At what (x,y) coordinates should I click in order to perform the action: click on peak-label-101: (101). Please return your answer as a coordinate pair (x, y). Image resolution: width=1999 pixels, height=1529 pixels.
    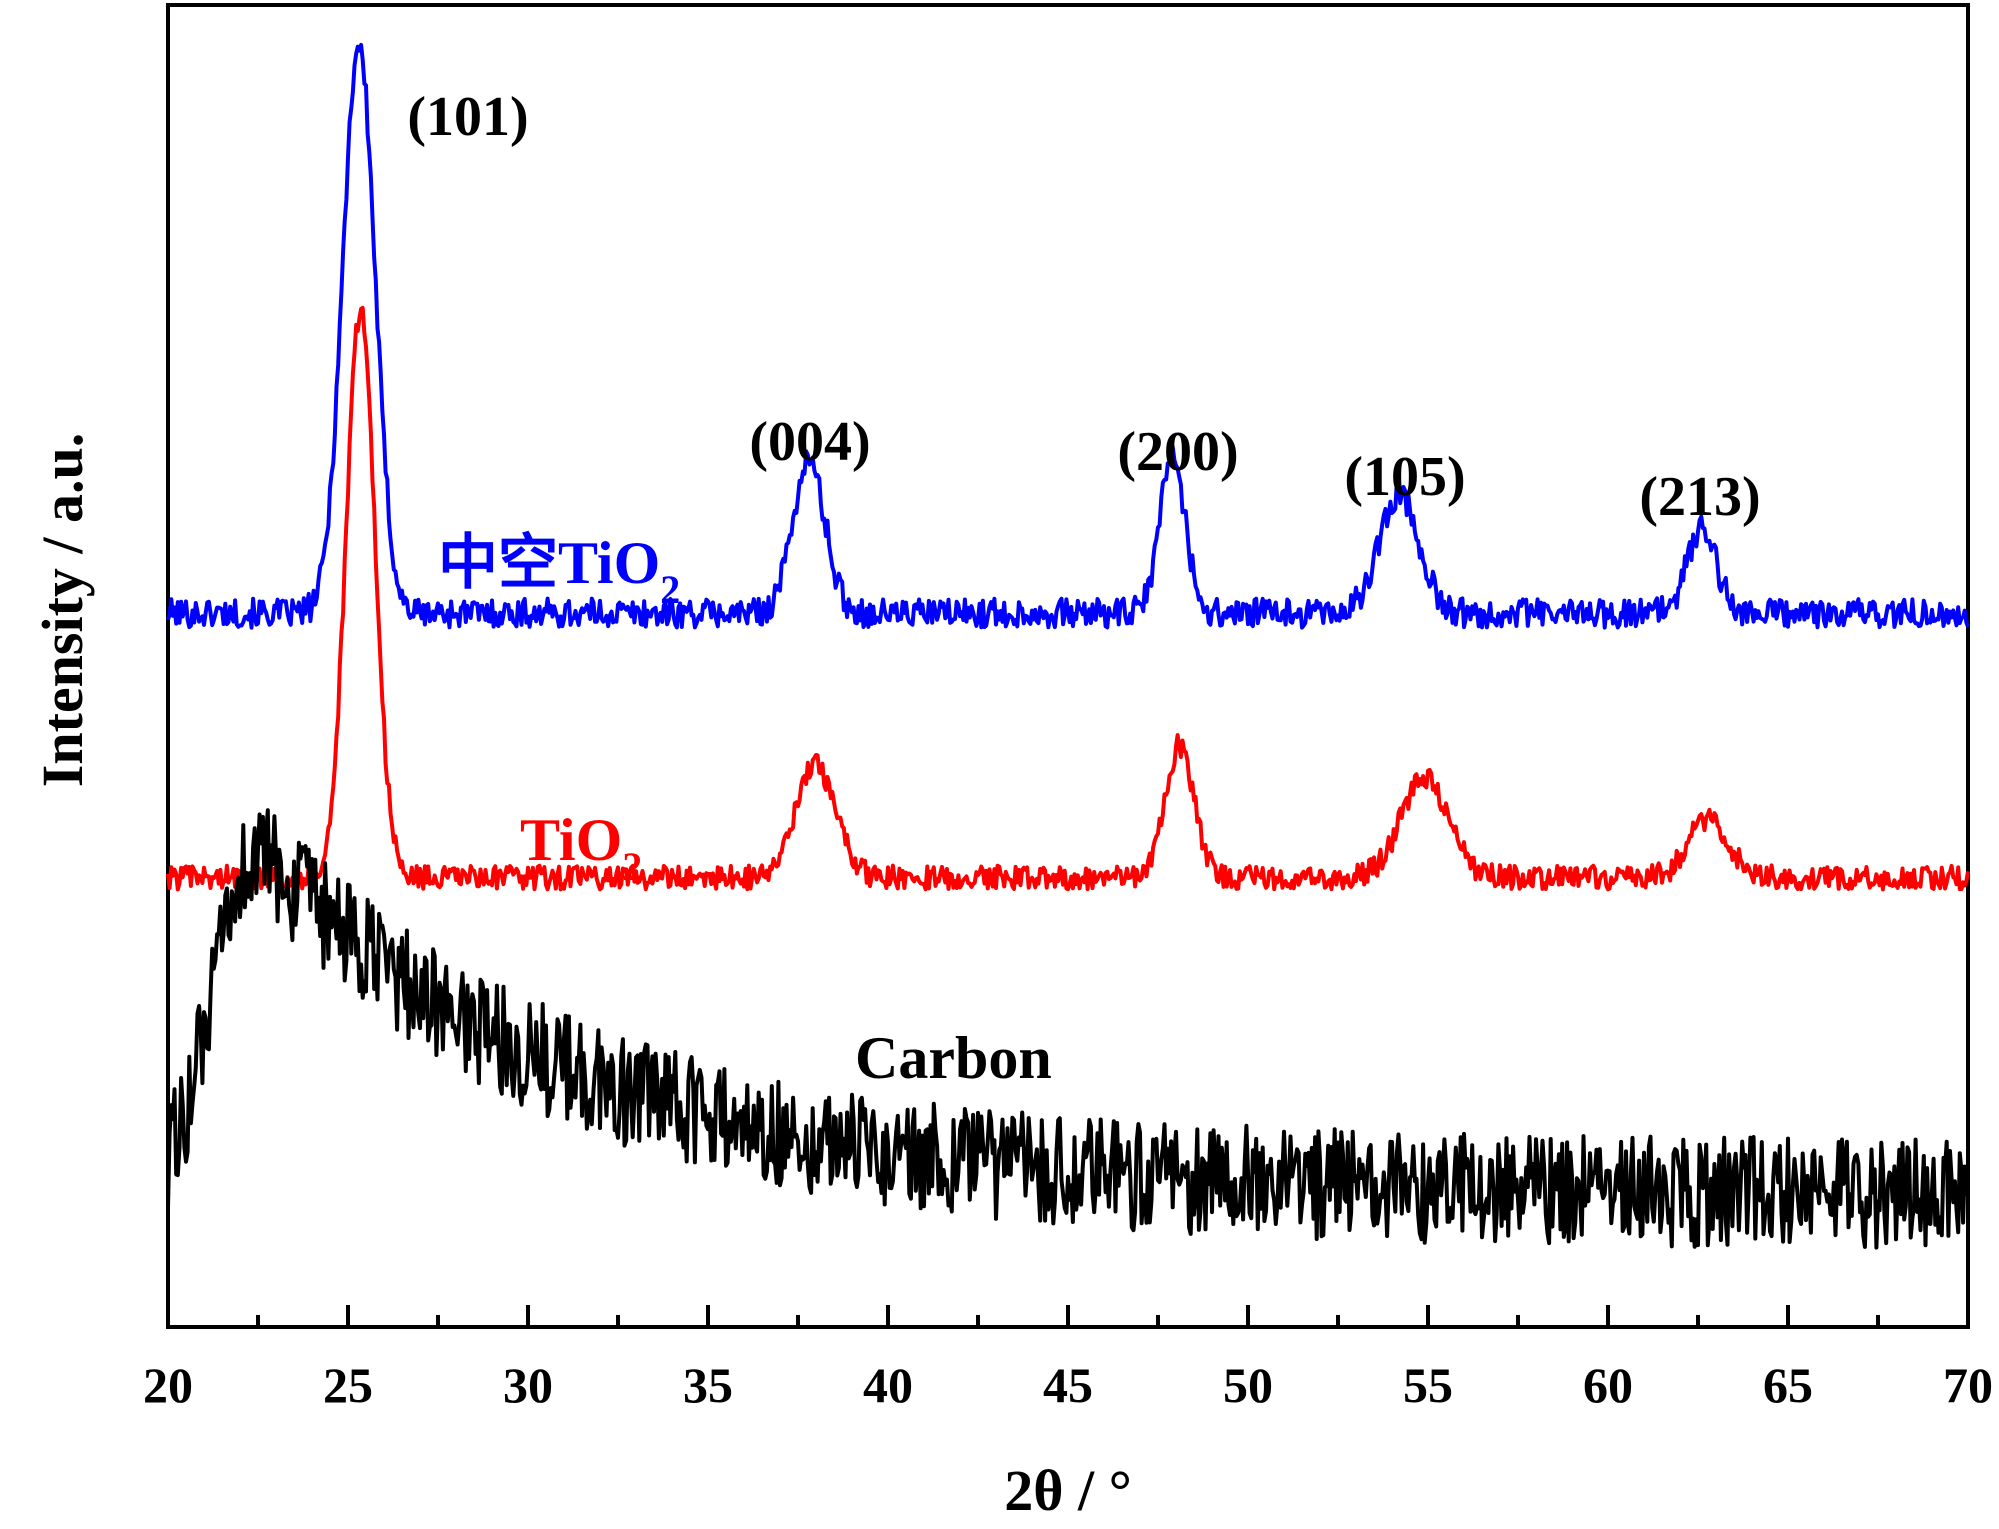
    Looking at the image, I should click on (467, 117).